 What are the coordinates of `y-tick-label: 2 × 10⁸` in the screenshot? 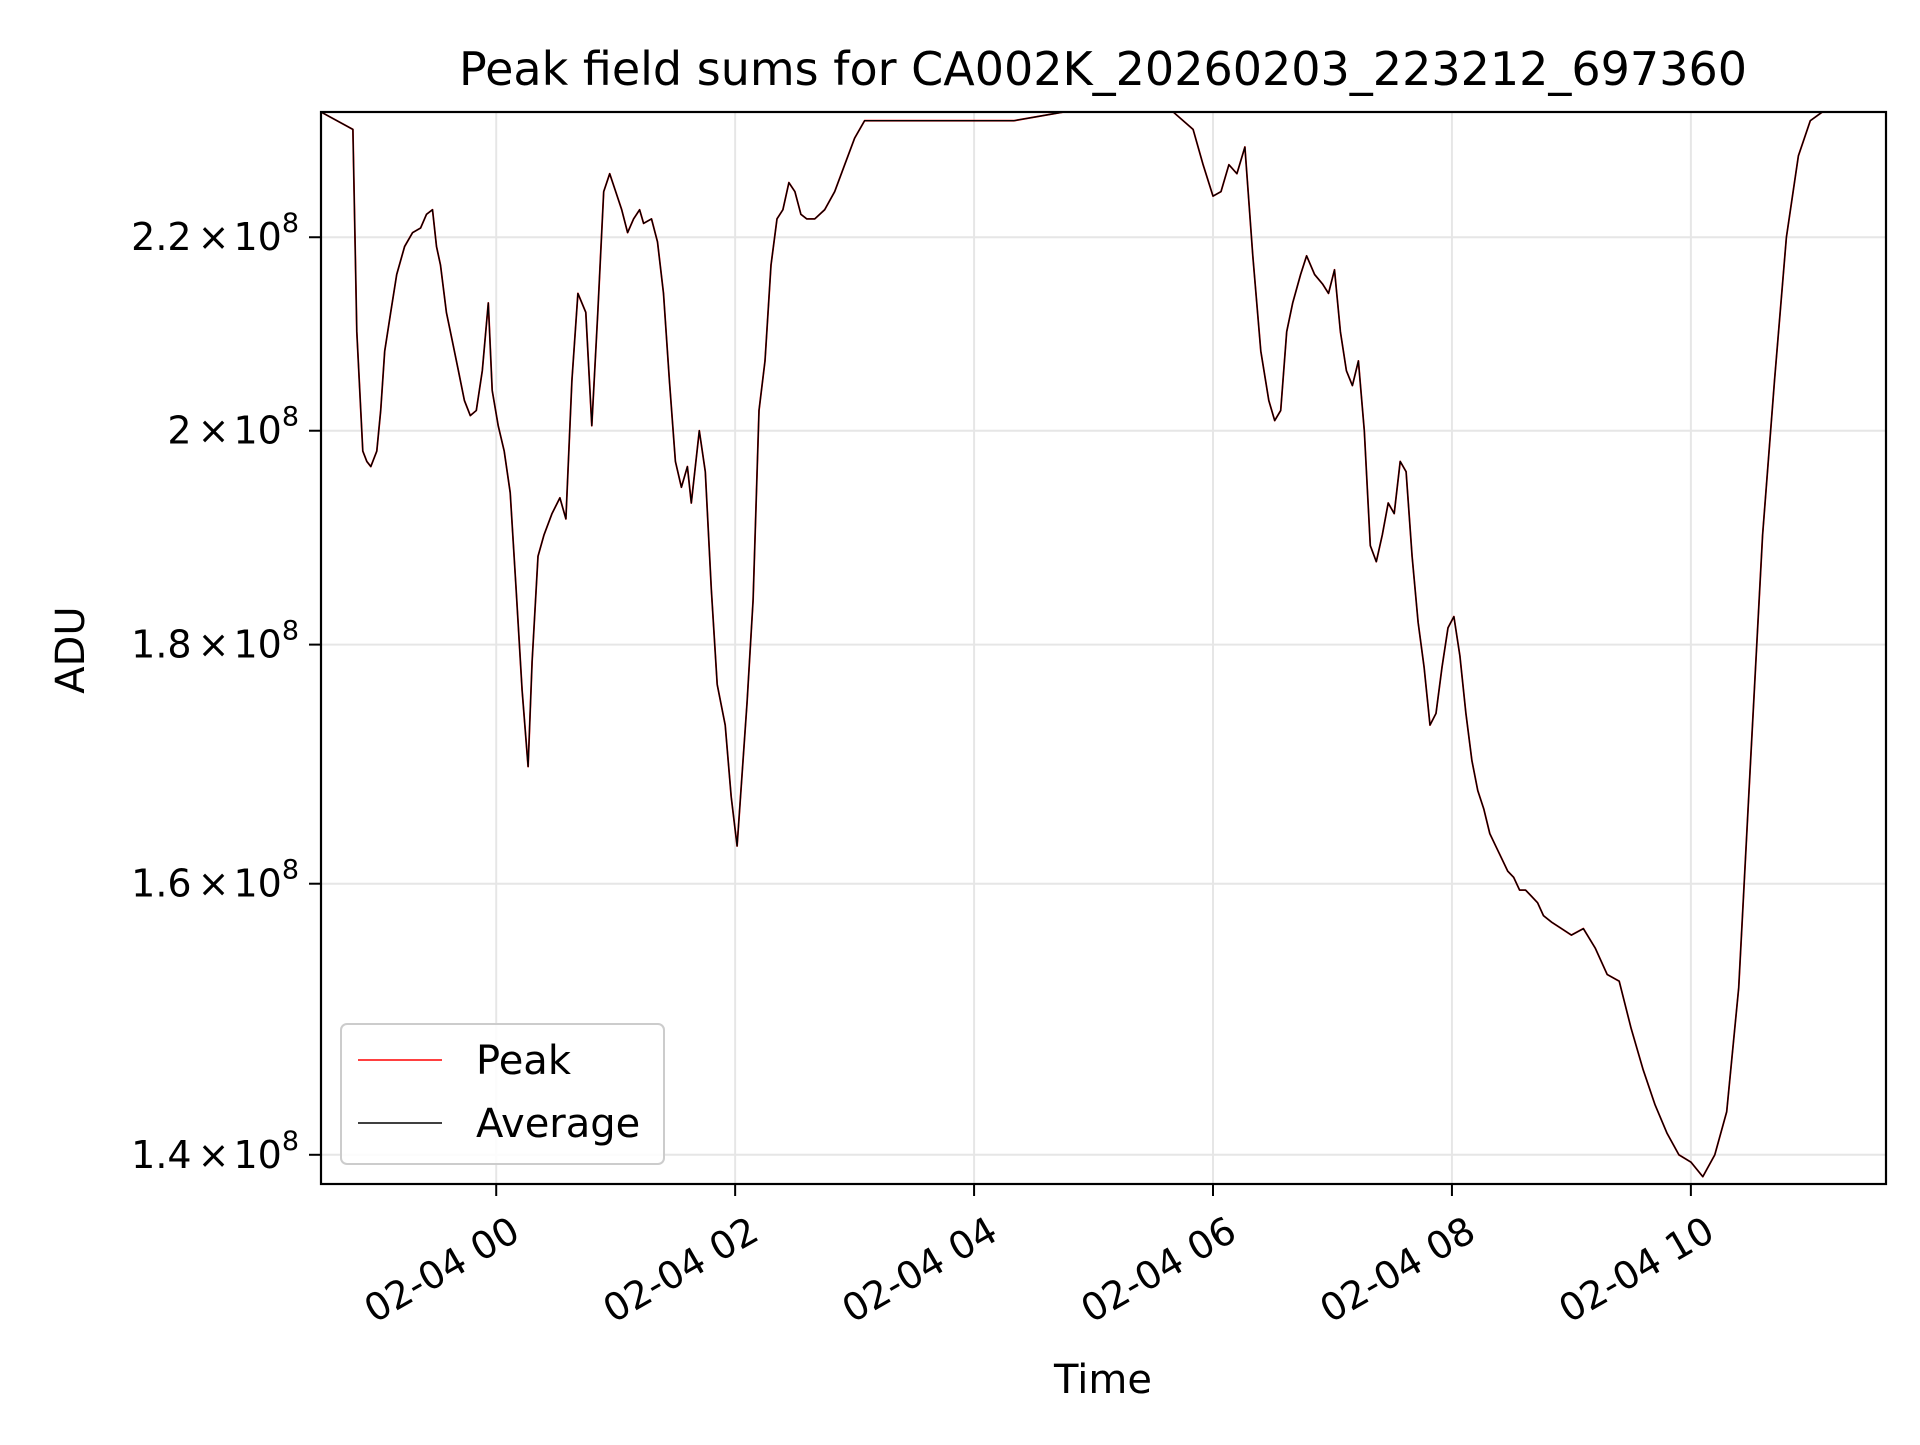 It's located at (233, 427).